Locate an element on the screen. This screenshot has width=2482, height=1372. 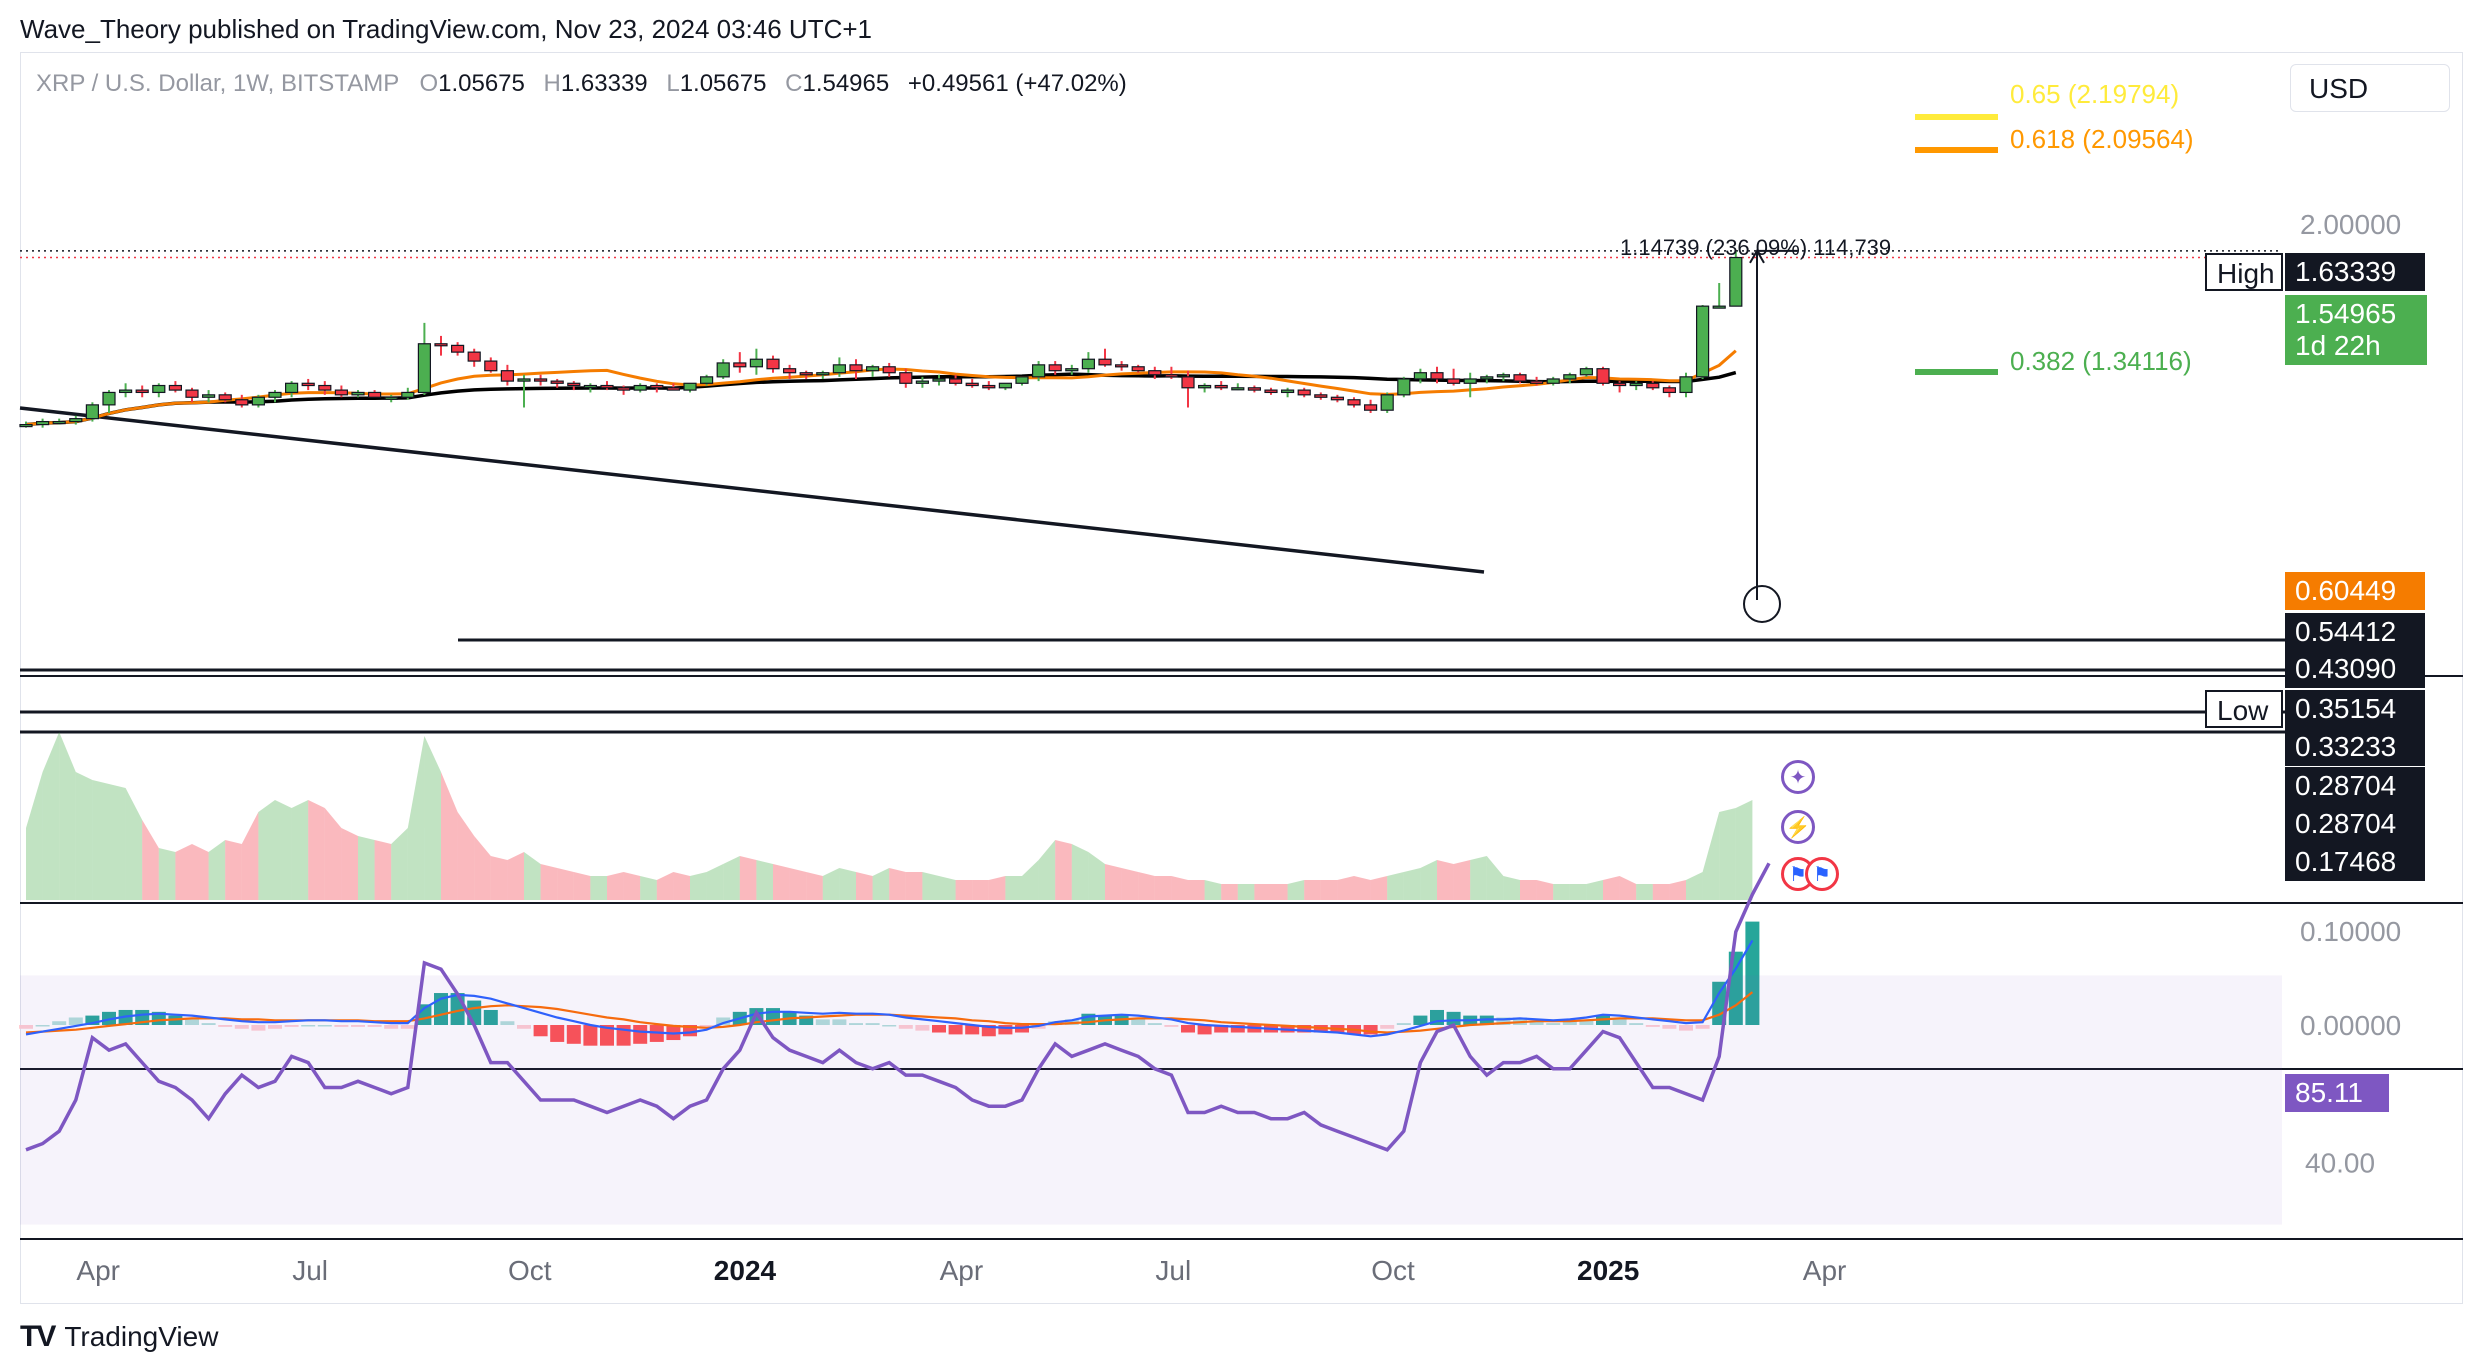
price-tag-3: 0.54412 is located at coordinates (2355, 632).